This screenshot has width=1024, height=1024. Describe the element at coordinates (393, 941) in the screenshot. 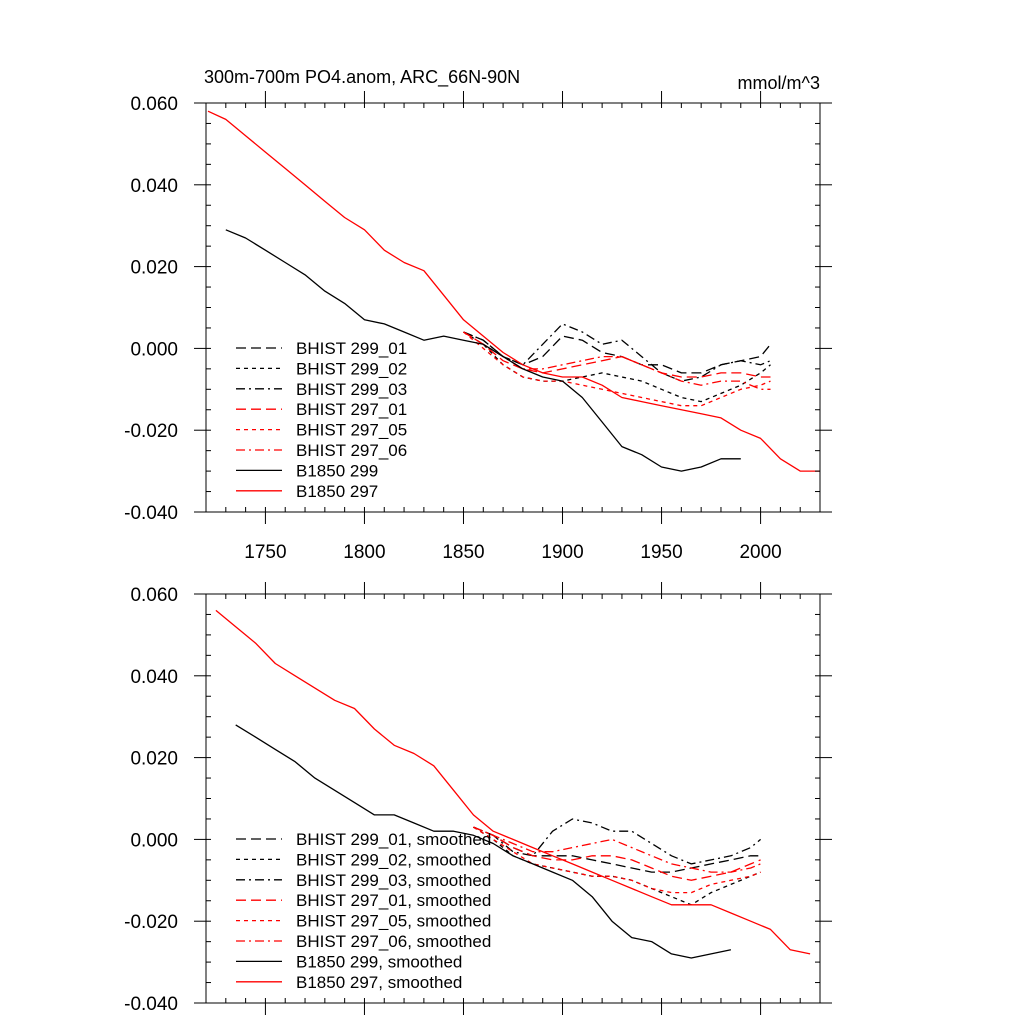

I see `legend-label-bhist-297-06-smoothed: BHIST 297_06, smoothed` at that location.